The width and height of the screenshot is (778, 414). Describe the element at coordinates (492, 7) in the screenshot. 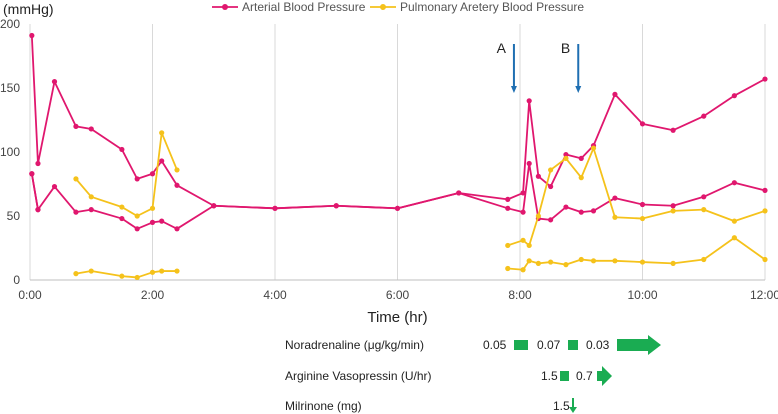

I see `legend-label: Pulmonary Aretery Blood Pressure` at that location.